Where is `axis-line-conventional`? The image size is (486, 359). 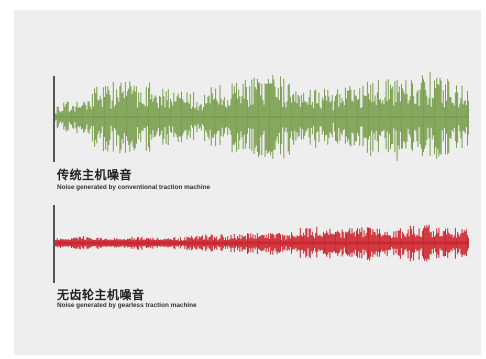
axis-line-conventional is located at coordinates (54, 119).